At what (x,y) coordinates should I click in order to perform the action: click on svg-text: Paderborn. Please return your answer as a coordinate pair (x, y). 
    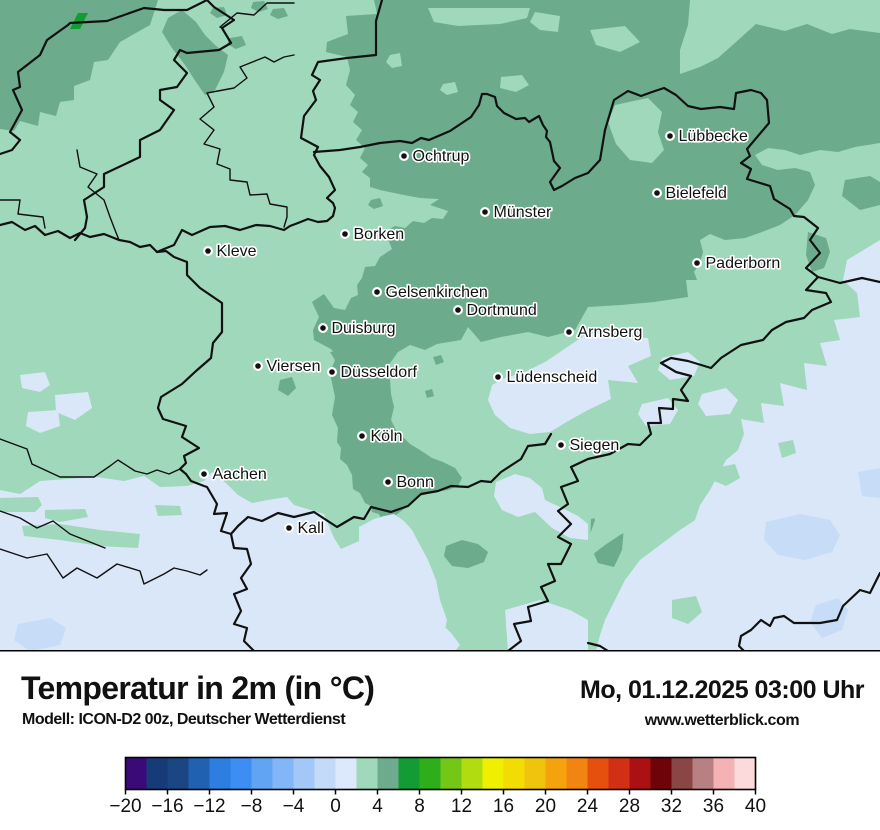
    Looking at the image, I should click on (743, 263).